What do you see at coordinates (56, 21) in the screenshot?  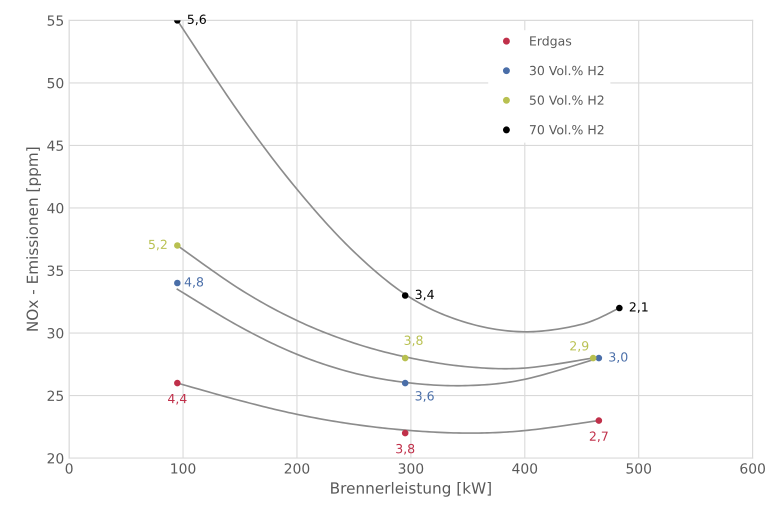 I see `y-tick-label: 55` at bounding box center [56, 21].